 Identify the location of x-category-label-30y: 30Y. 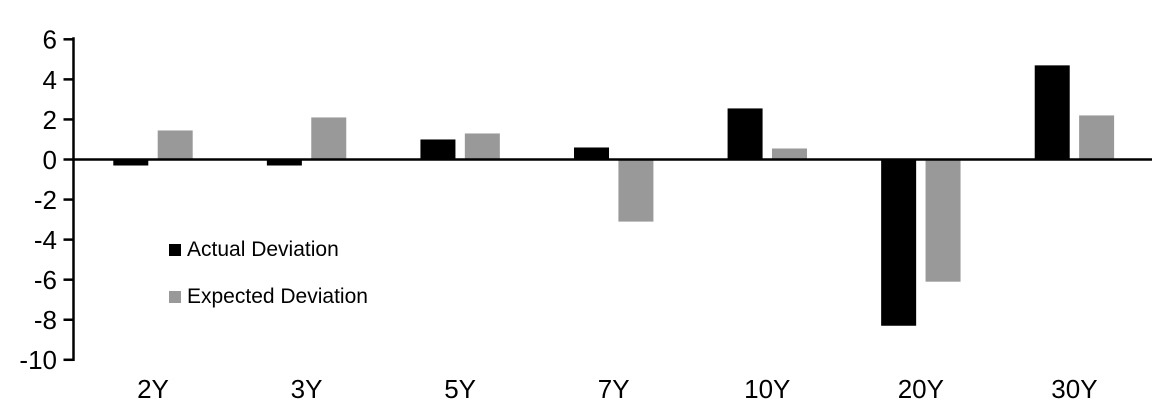
(1074, 389).